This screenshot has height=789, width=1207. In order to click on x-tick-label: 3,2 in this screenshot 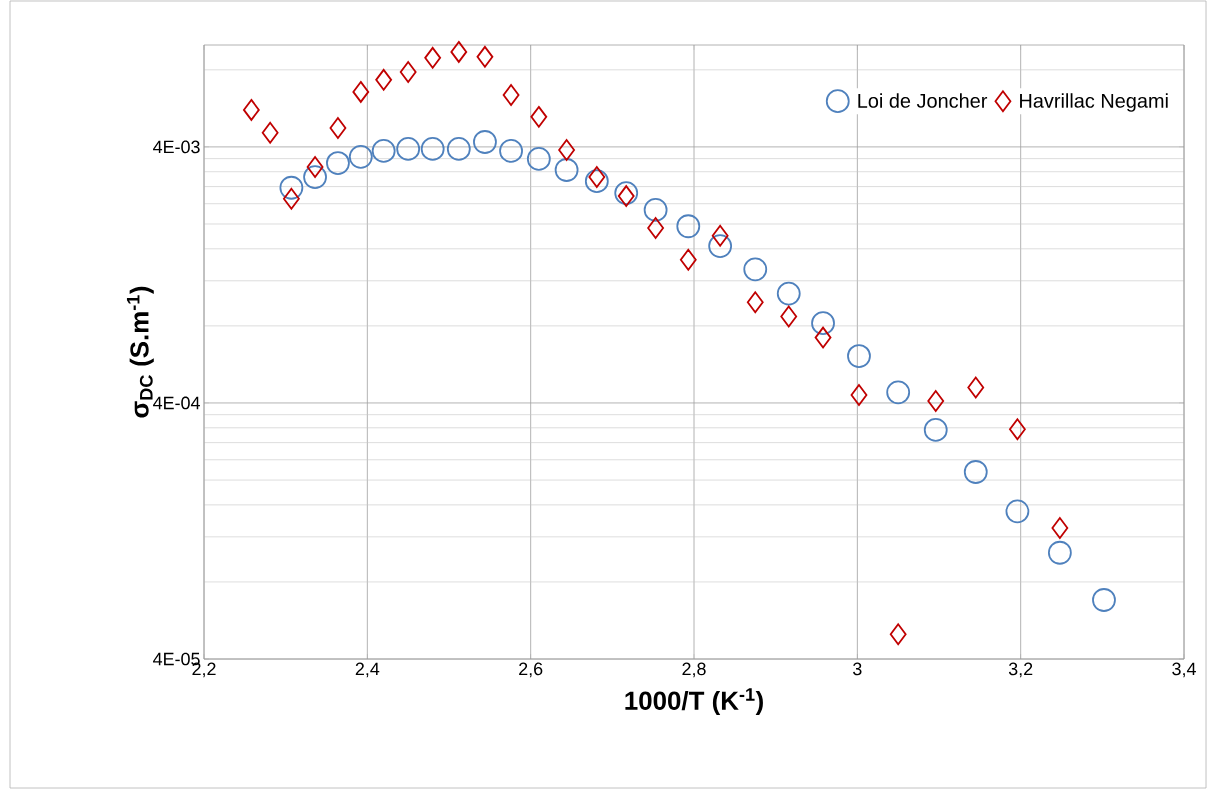, I will do `click(1020, 670)`.